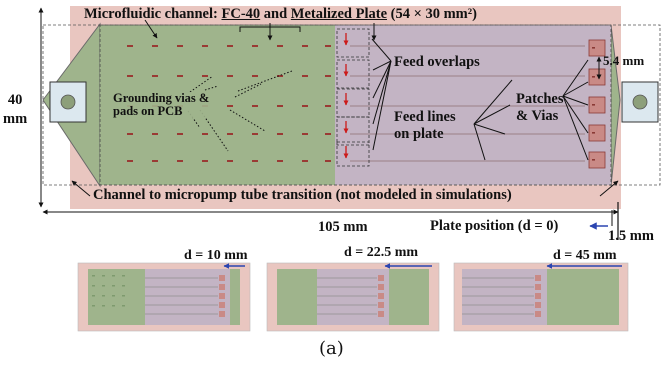  Describe the element at coordinates (593, 104) in the screenshot. I see `patch-vias` at that location.